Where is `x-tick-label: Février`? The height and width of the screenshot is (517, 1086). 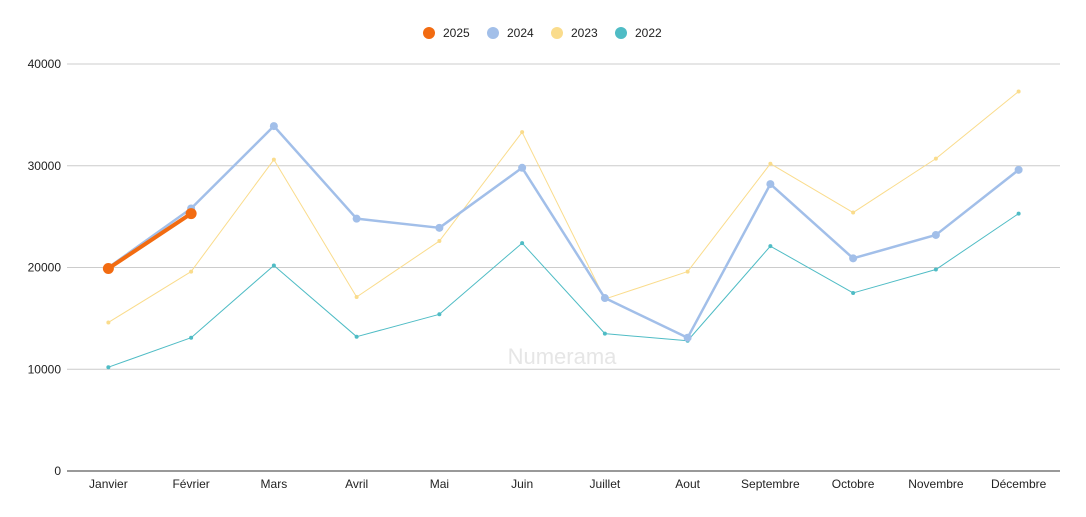 x-tick-label: Février is located at coordinates (190, 484).